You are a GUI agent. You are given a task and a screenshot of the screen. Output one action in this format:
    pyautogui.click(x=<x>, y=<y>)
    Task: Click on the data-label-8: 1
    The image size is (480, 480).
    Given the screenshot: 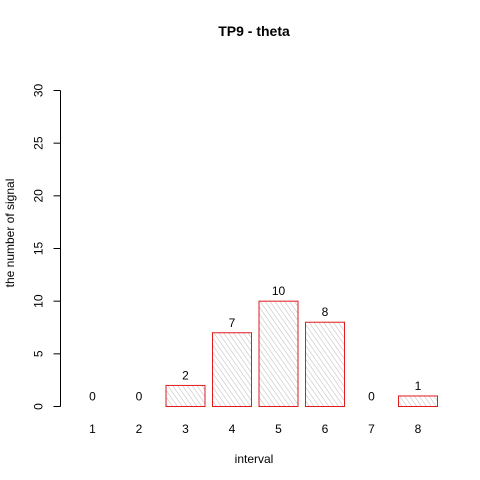 What is the action you would take?
    pyautogui.click(x=418, y=386)
    